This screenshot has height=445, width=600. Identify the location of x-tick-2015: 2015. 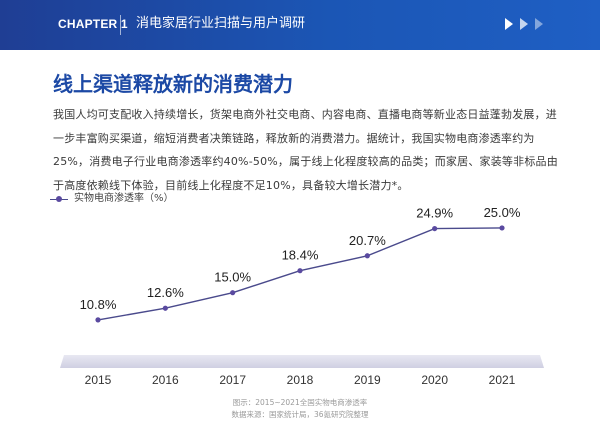
(98, 380).